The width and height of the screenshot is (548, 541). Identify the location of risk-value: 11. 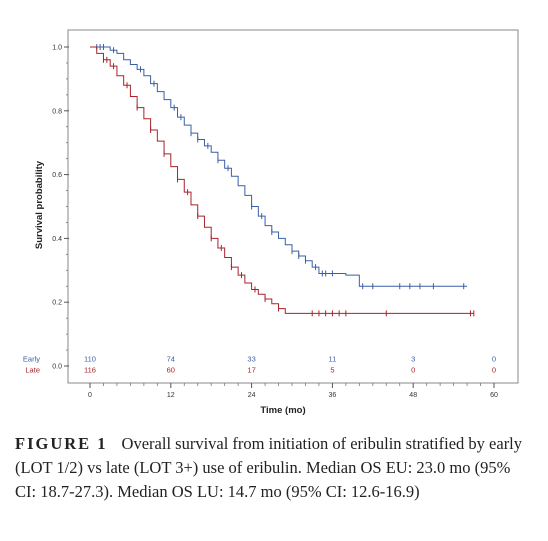
(333, 359).